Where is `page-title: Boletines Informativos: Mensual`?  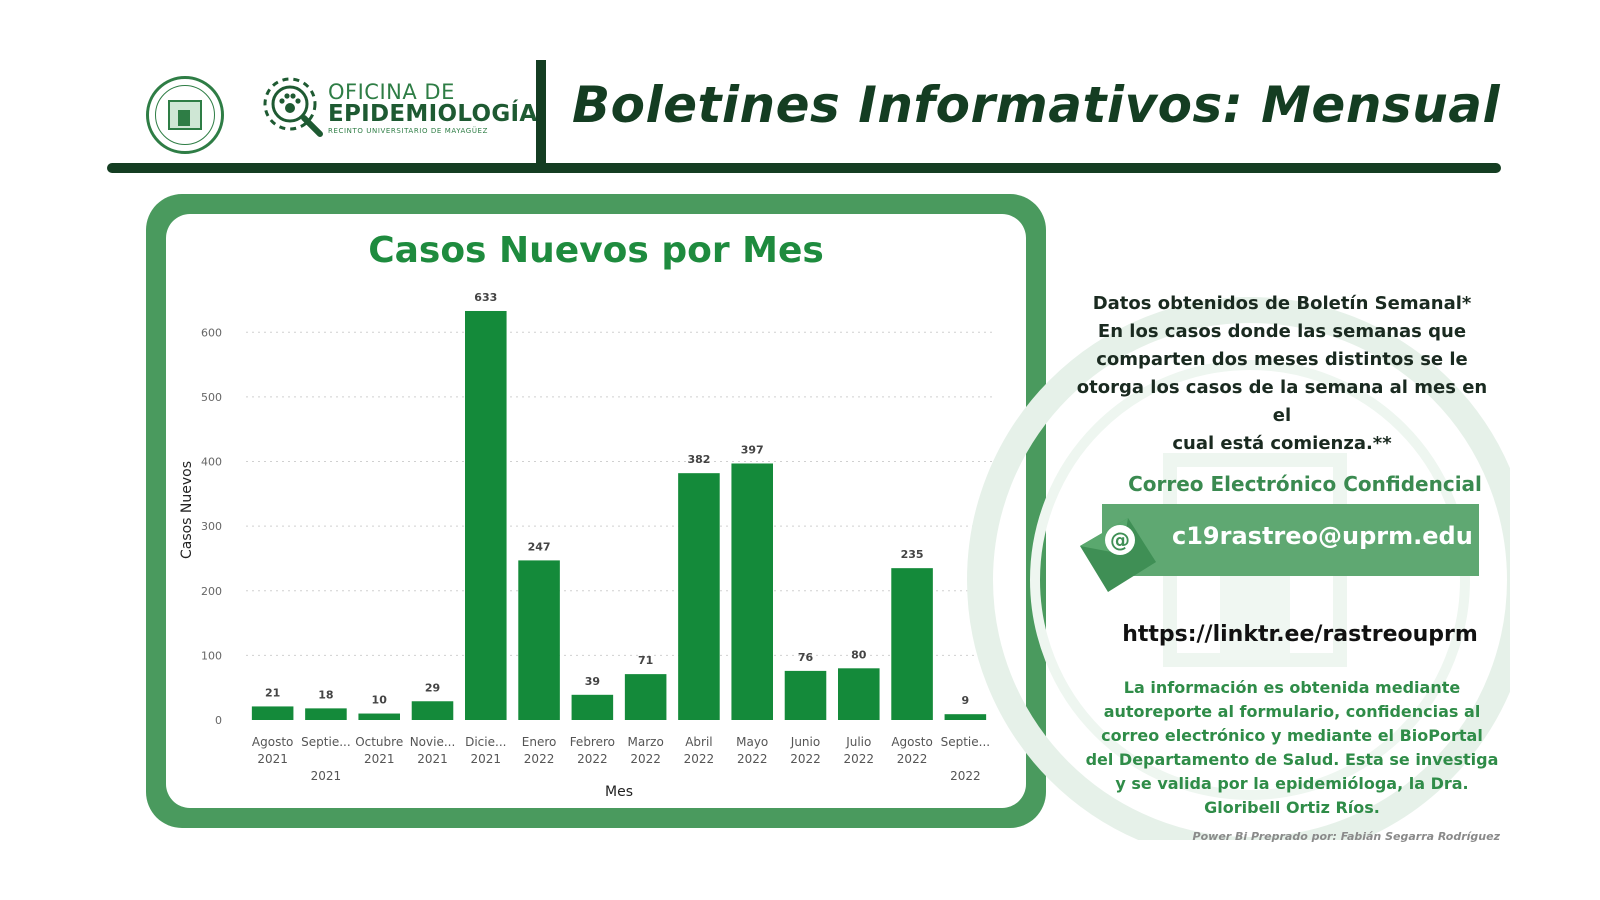 page-title: Boletines Informativos: Mensual is located at coordinates (1036, 105).